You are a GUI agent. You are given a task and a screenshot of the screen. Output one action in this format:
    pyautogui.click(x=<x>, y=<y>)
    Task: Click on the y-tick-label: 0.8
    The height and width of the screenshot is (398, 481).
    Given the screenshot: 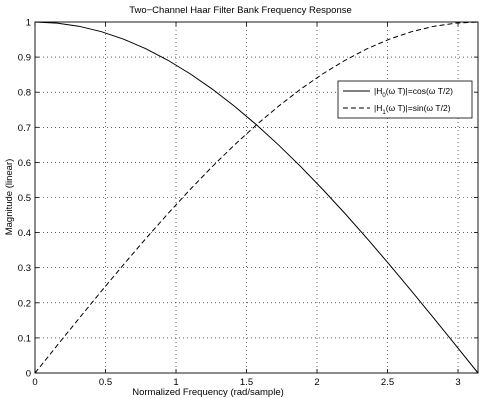 What is the action you would take?
    pyautogui.click(x=24, y=93)
    